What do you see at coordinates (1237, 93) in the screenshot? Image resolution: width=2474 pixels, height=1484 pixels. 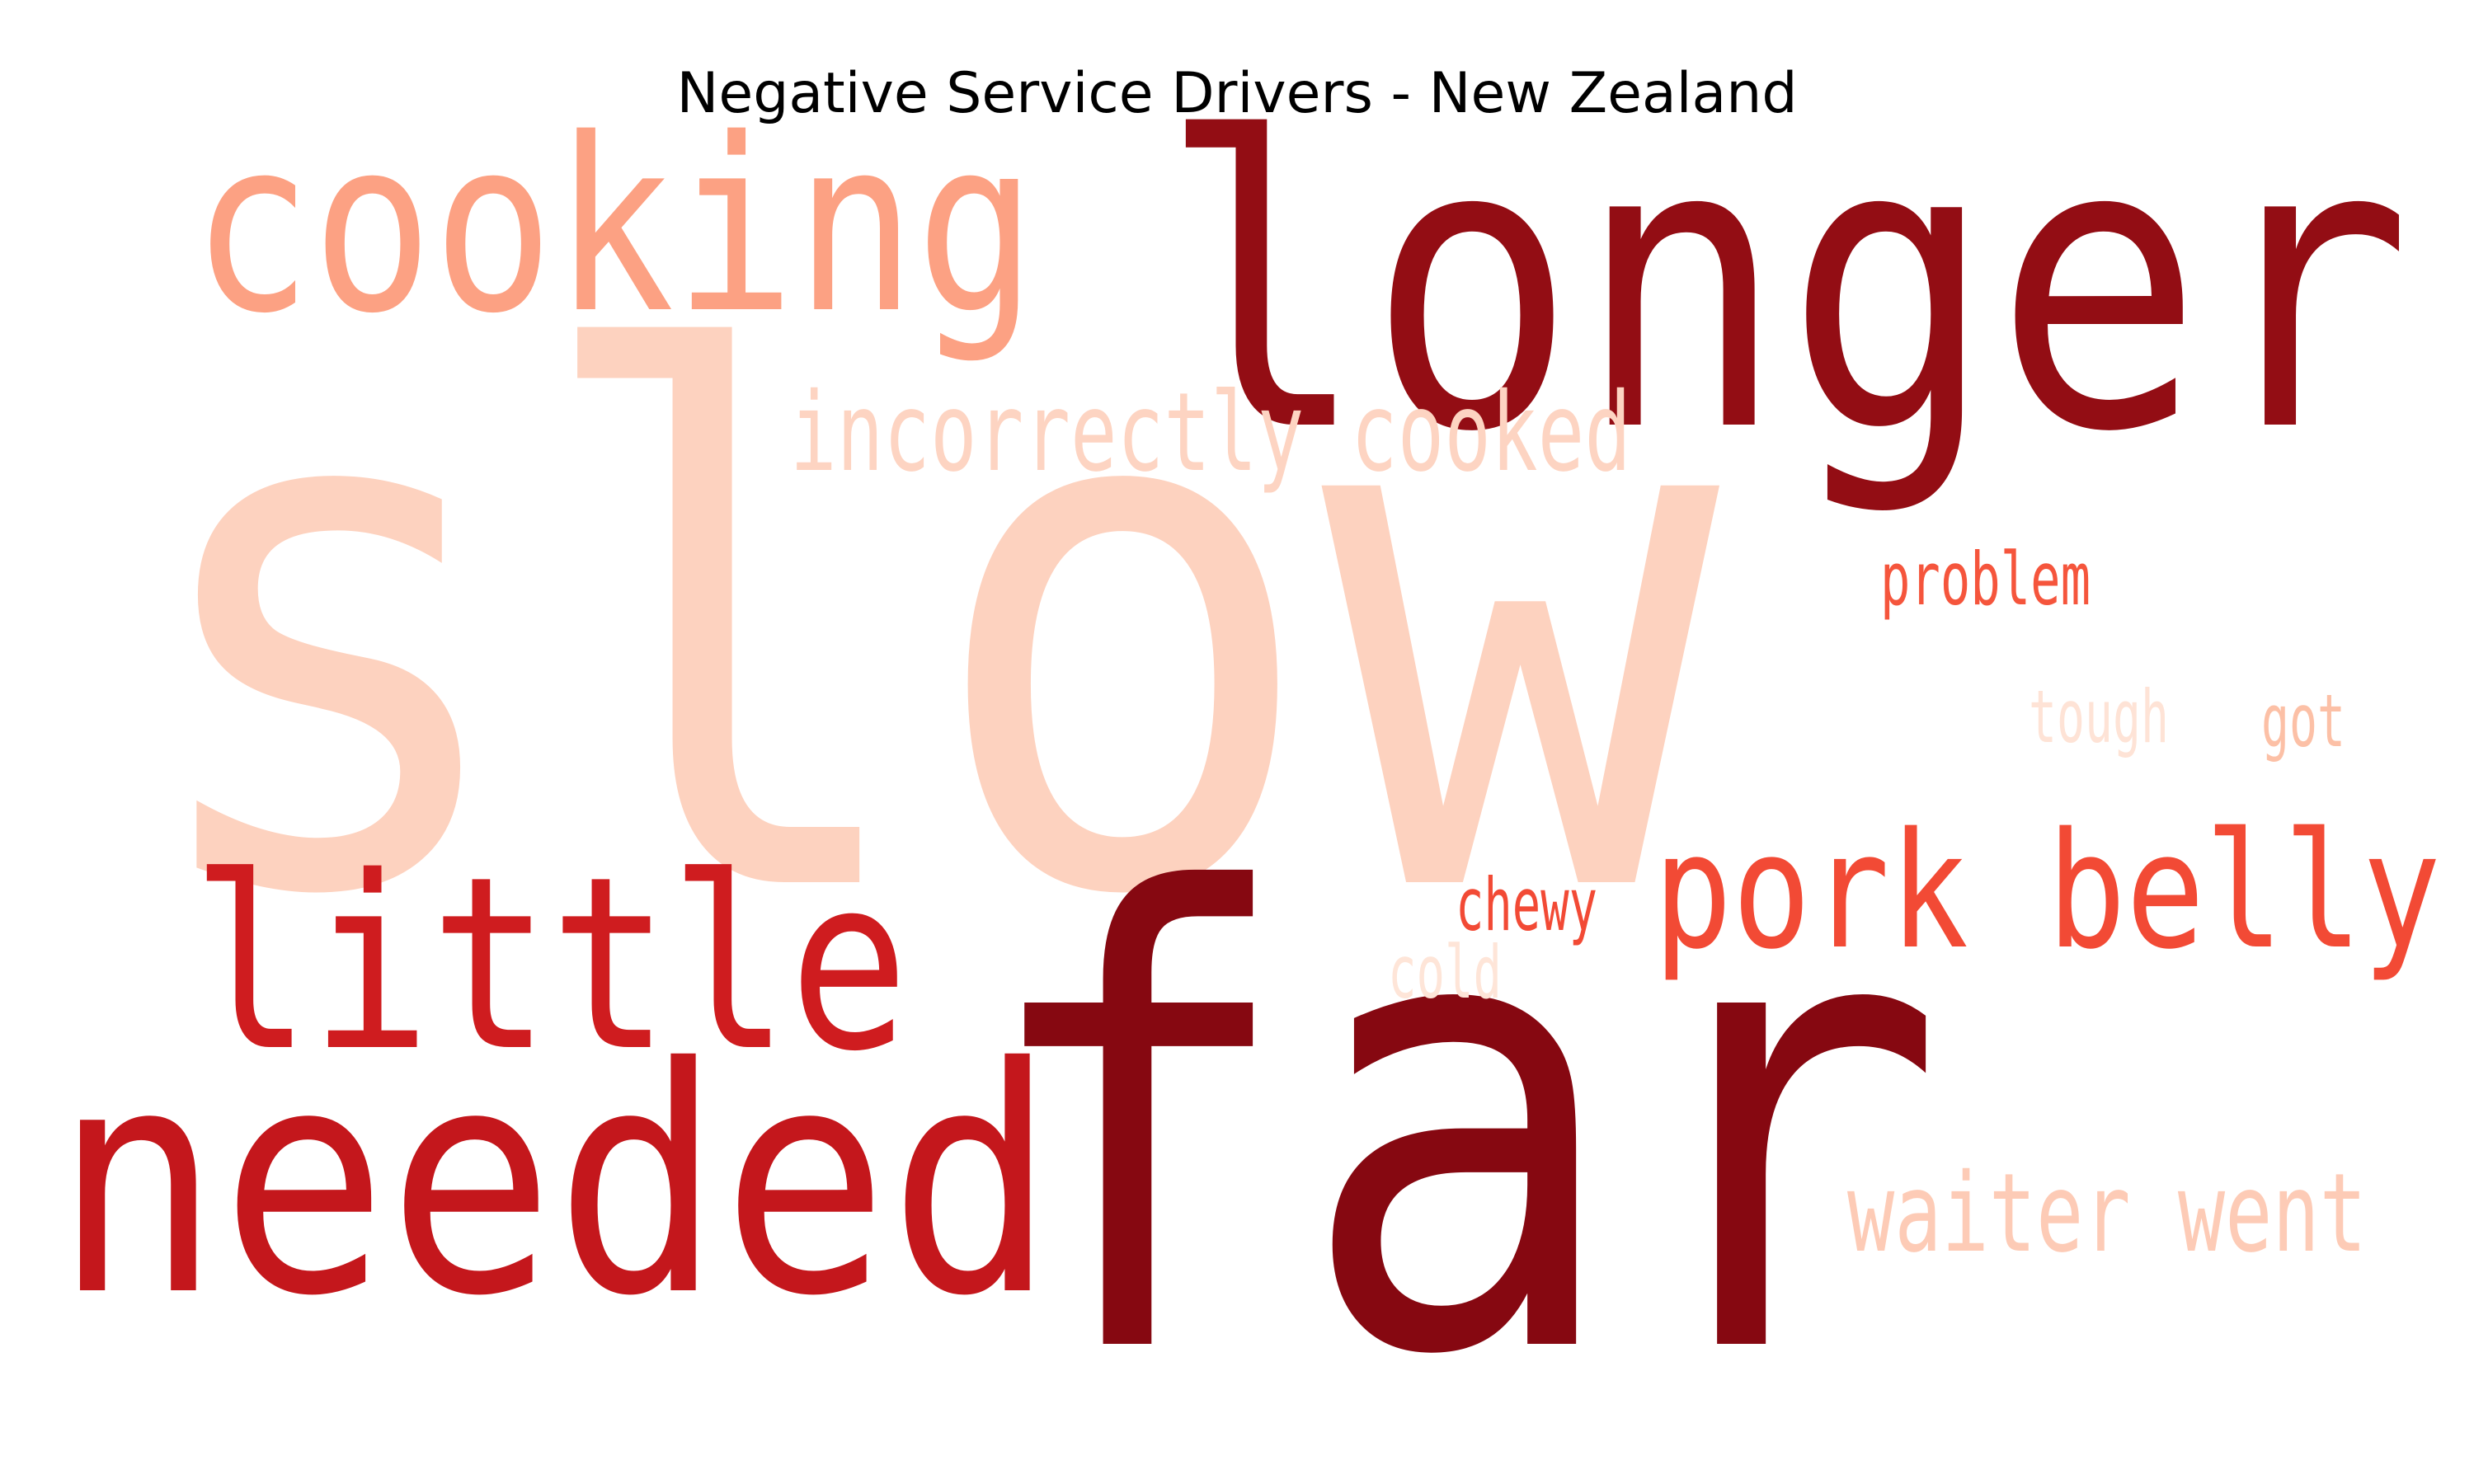 I see `chart-title: Negative Service Drivers - New Zealand` at bounding box center [1237, 93].